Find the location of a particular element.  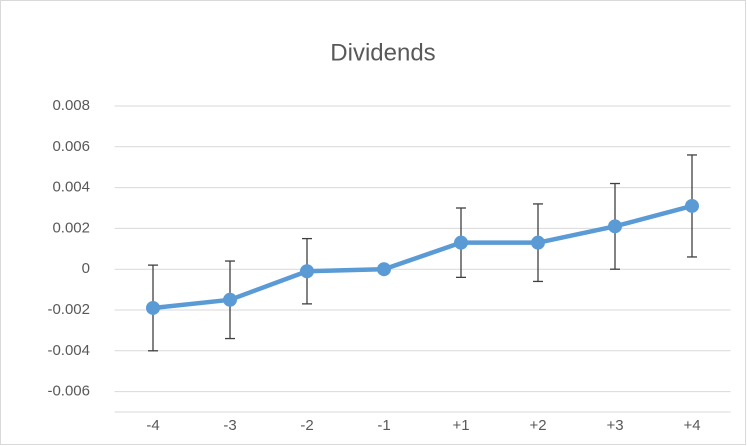

y-tick-label: 0.008 is located at coordinates (71, 105).